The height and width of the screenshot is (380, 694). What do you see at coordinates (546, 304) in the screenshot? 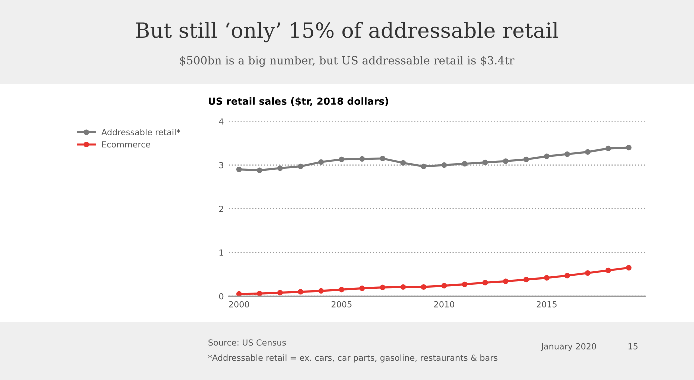
I see `x-tick-label: 2015` at bounding box center [546, 304].